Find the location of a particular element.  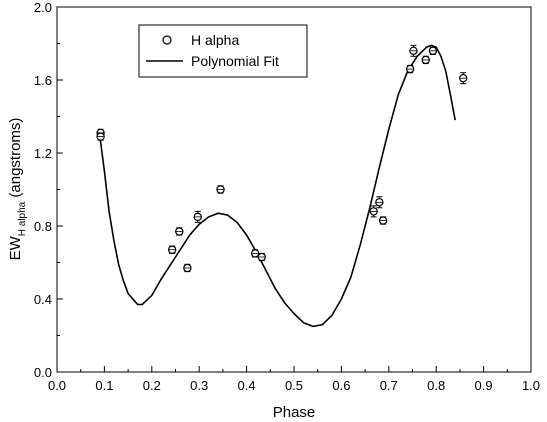

y-tick-label: 1.2 is located at coordinates (43, 153).